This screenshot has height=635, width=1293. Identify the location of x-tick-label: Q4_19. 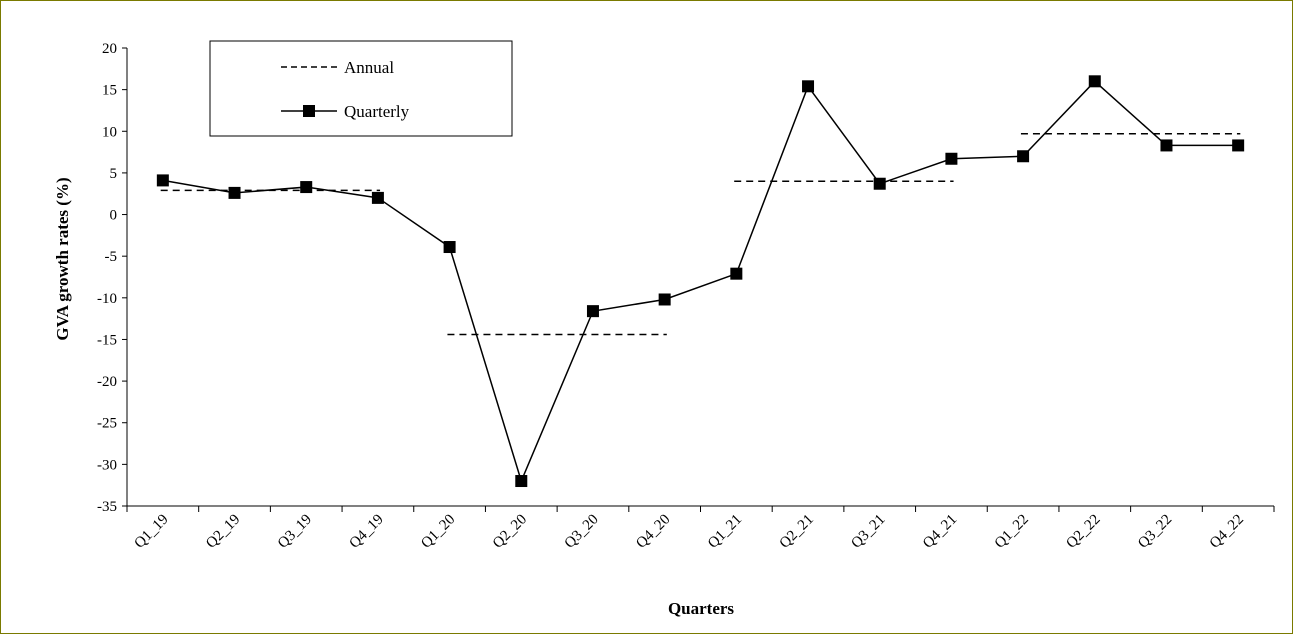
(367, 532).